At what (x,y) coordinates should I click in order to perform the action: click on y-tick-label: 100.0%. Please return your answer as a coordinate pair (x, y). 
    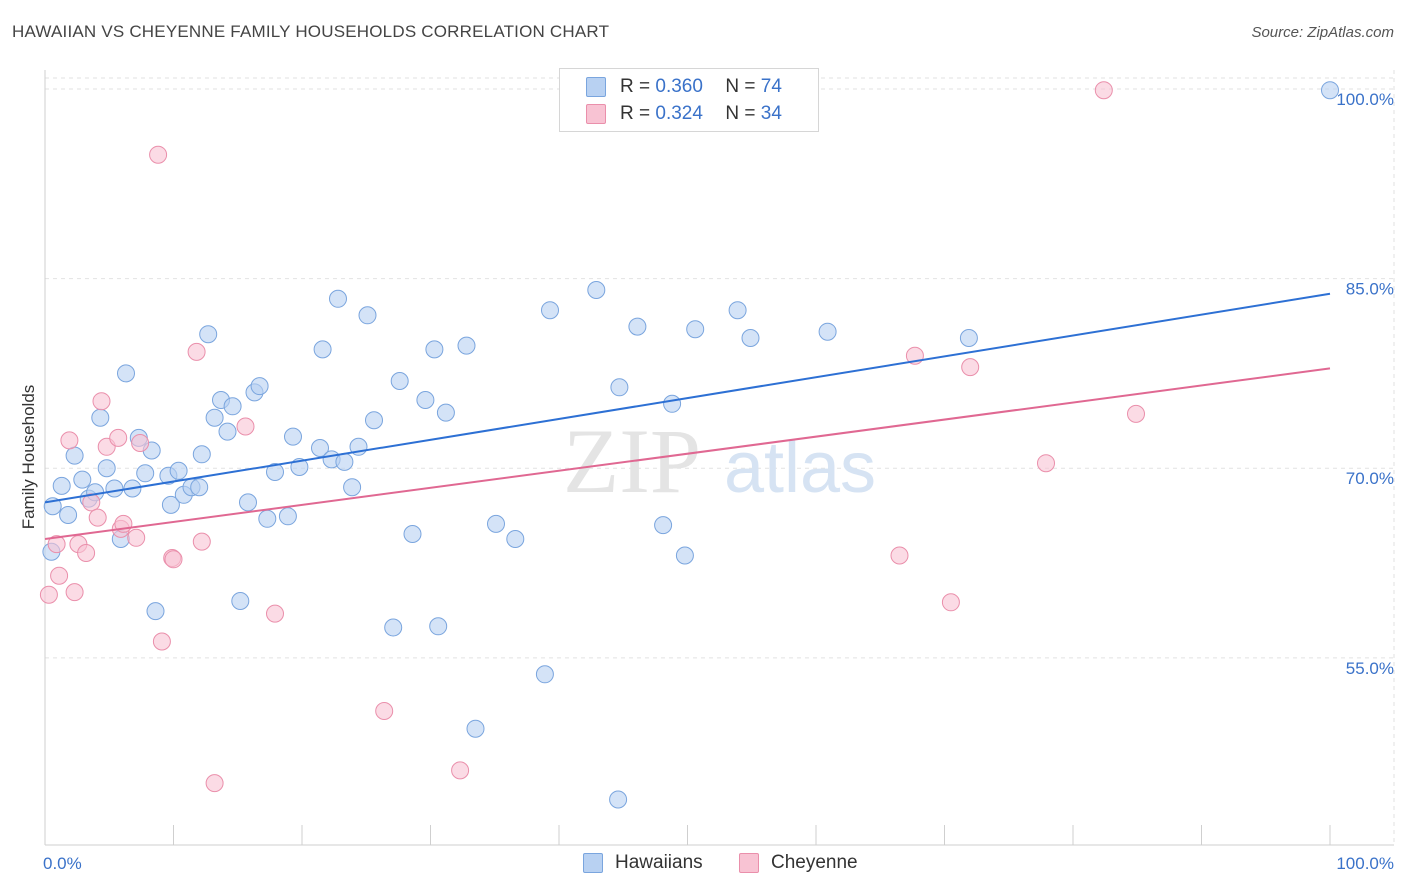
    Looking at the image, I should click on (1365, 99).